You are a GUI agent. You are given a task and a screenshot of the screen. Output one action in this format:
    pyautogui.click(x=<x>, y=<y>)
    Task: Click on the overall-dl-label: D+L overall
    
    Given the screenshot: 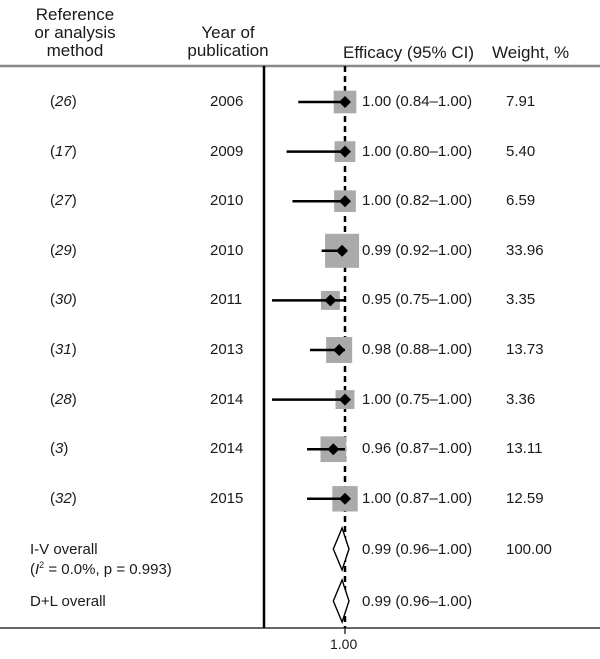 What is the action you would take?
    pyautogui.click(x=68, y=601)
    